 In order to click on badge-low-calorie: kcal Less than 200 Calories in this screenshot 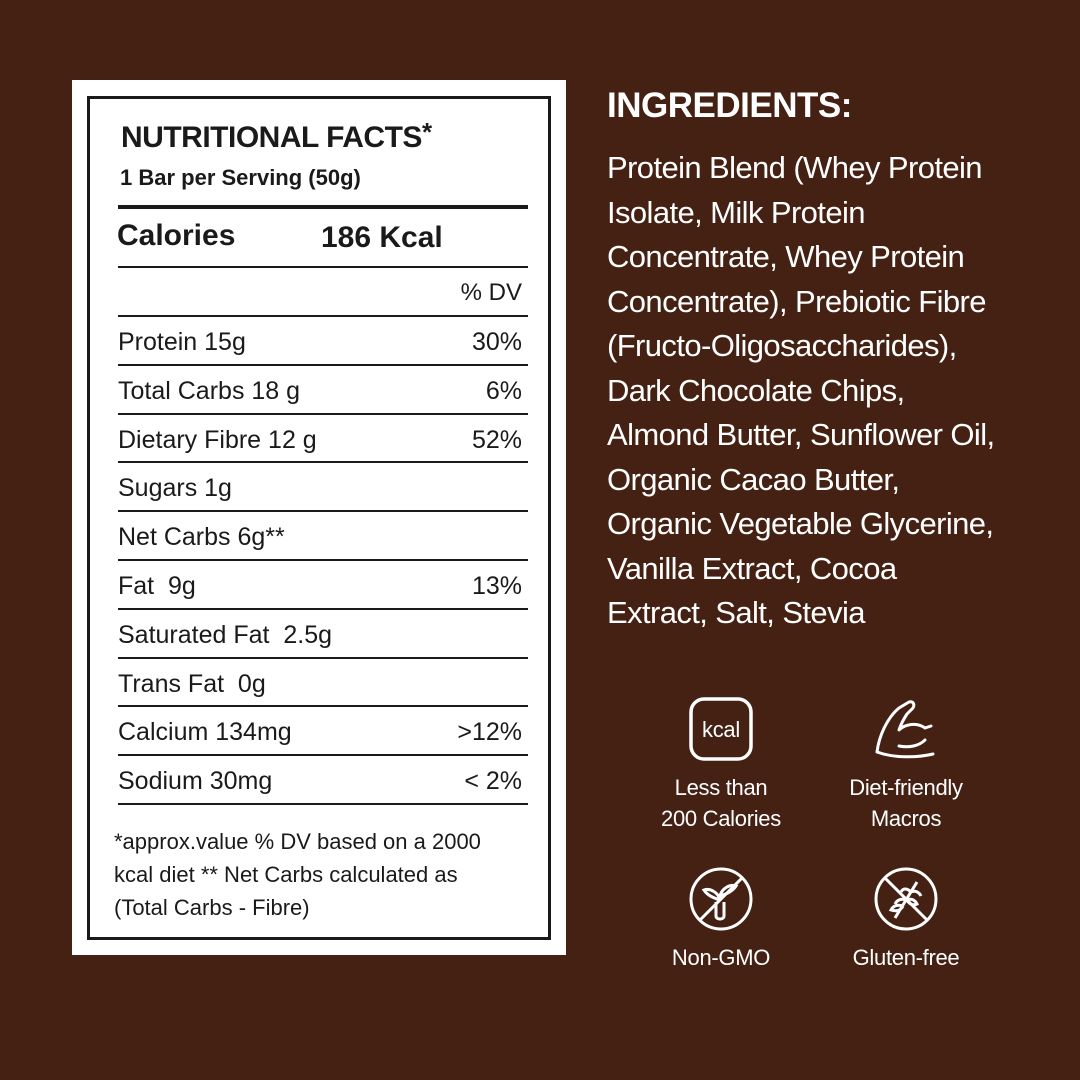, I will do `click(721, 765)`.